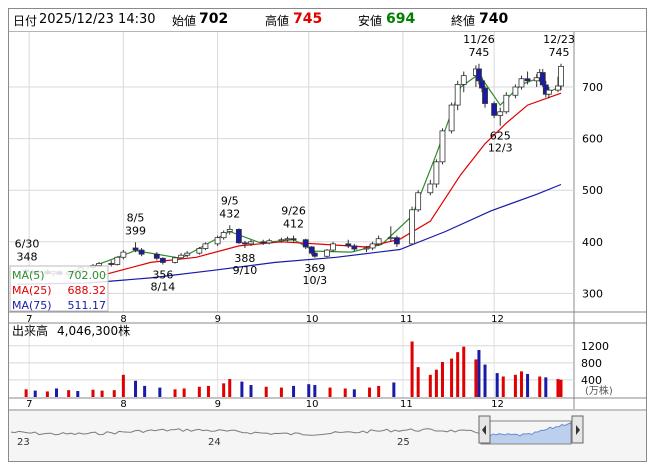  I want to click on price-y-tick: 500, so click(592, 190).